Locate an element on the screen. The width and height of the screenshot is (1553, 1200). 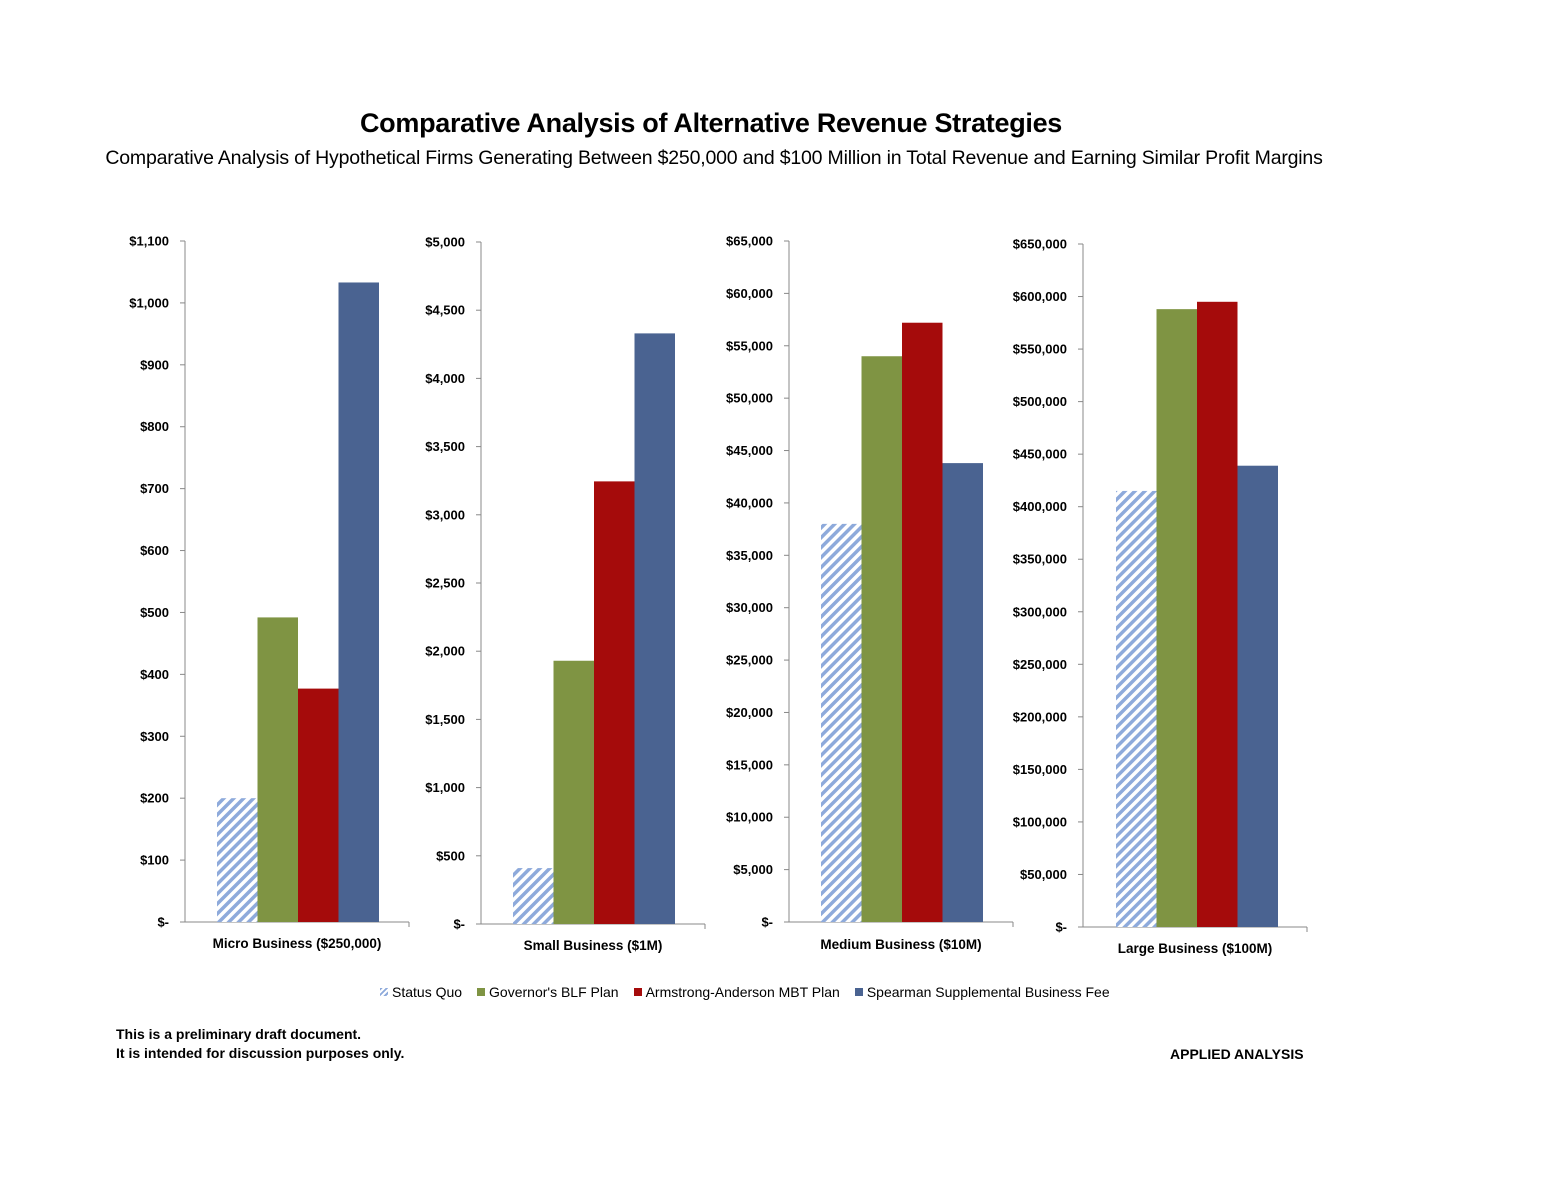
legend-item-status-quo: Status Quo is located at coordinates (421, 992).